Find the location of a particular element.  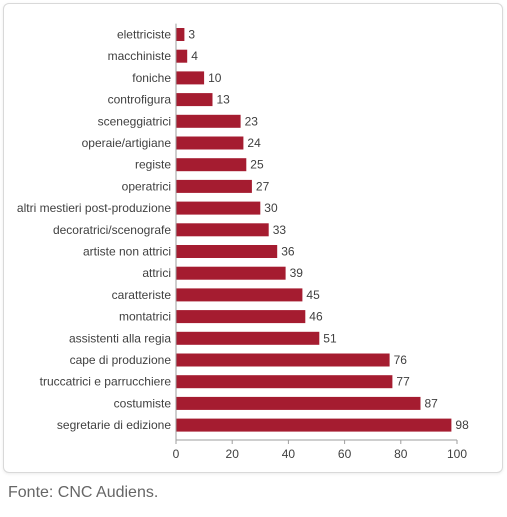

category-label-3: controfigura is located at coordinates (140, 100).